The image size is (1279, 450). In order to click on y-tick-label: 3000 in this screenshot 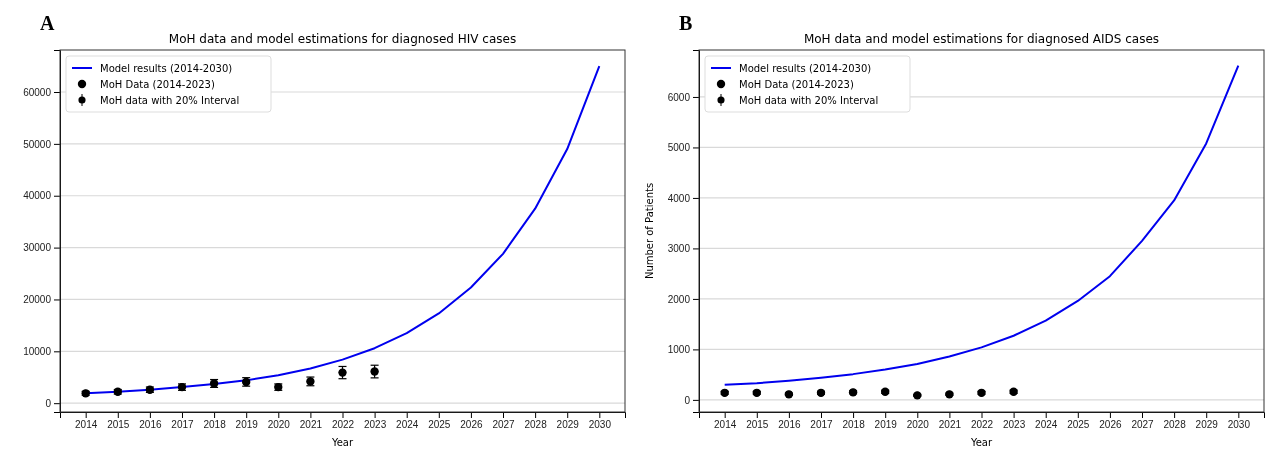, I will do `click(679, 249)`.